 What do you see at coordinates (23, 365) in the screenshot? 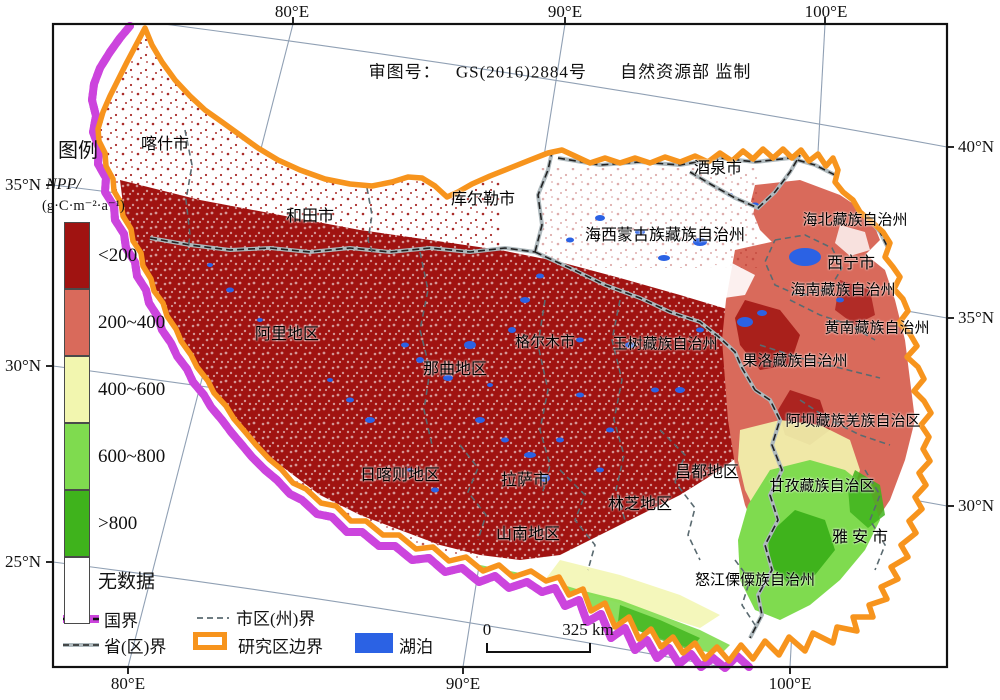
I see `axis-left-30n: 30°N` at bounding box center [23, 365].